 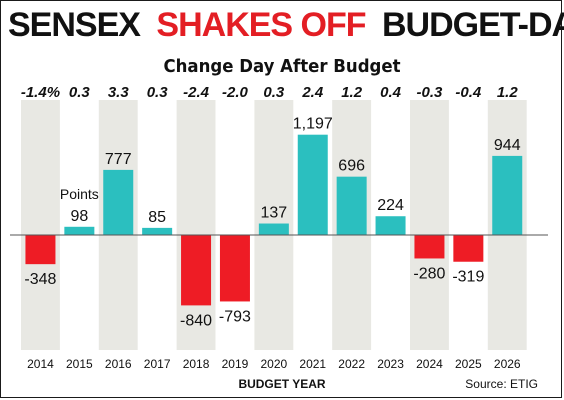 I want to click on svg-text:SENSEX SHAKES OFF BUDG: SENSEX SHAKES OFF BUDGET-DAY BLOW, so click(x=286, y=25).